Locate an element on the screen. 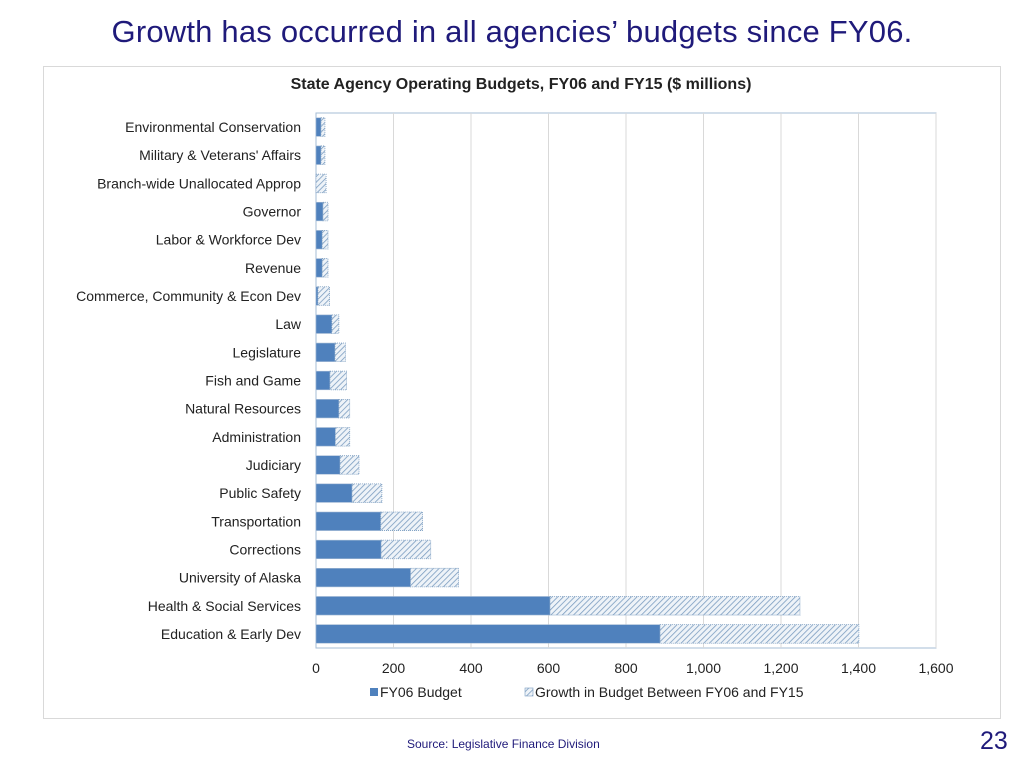 This screenshot has height=766, width=1024. category-label: Health & Social Services is located at coordinates (224, 606).